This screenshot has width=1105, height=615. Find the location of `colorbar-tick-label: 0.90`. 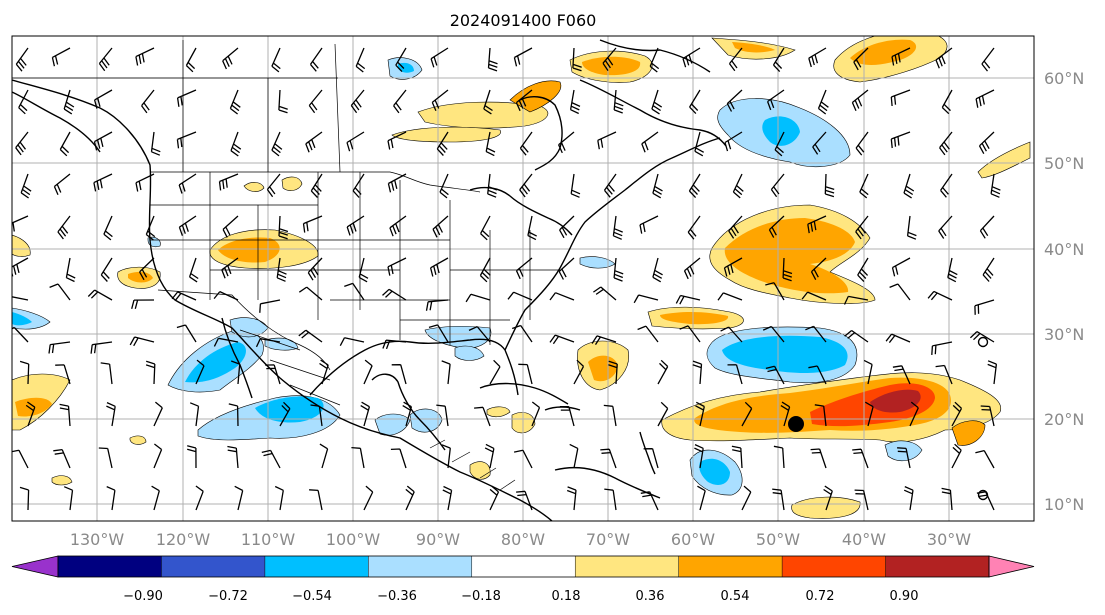

colorbar-tick-label: 0.90 is located at coordinates (904, 596).